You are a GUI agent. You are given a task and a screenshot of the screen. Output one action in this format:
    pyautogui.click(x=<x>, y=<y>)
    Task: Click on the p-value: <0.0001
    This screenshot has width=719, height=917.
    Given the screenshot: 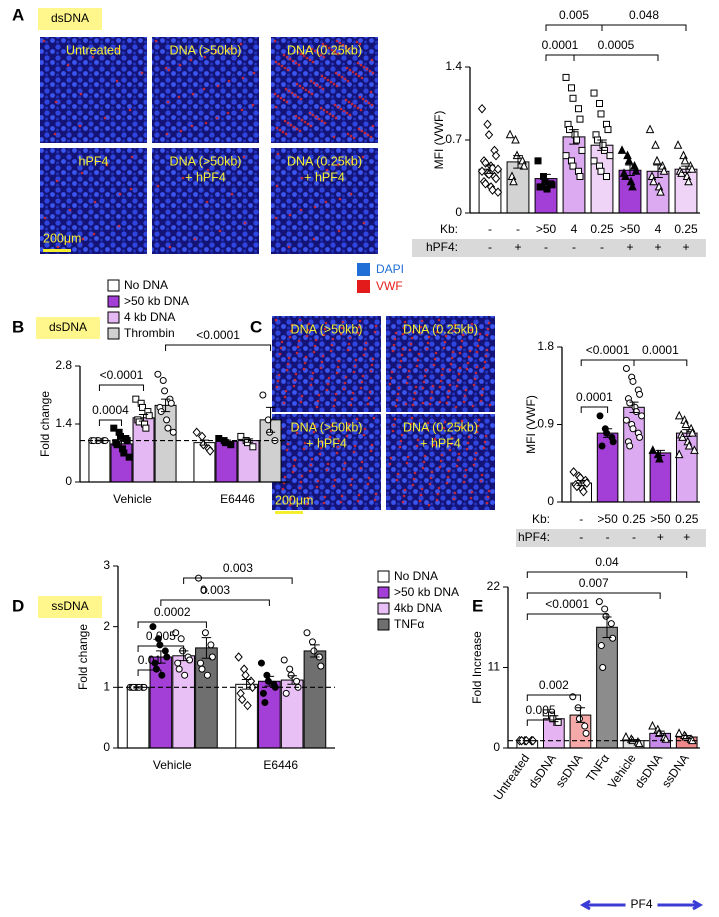 What is the action you would take?
    pyautogui.click(x=122, y=375)
    